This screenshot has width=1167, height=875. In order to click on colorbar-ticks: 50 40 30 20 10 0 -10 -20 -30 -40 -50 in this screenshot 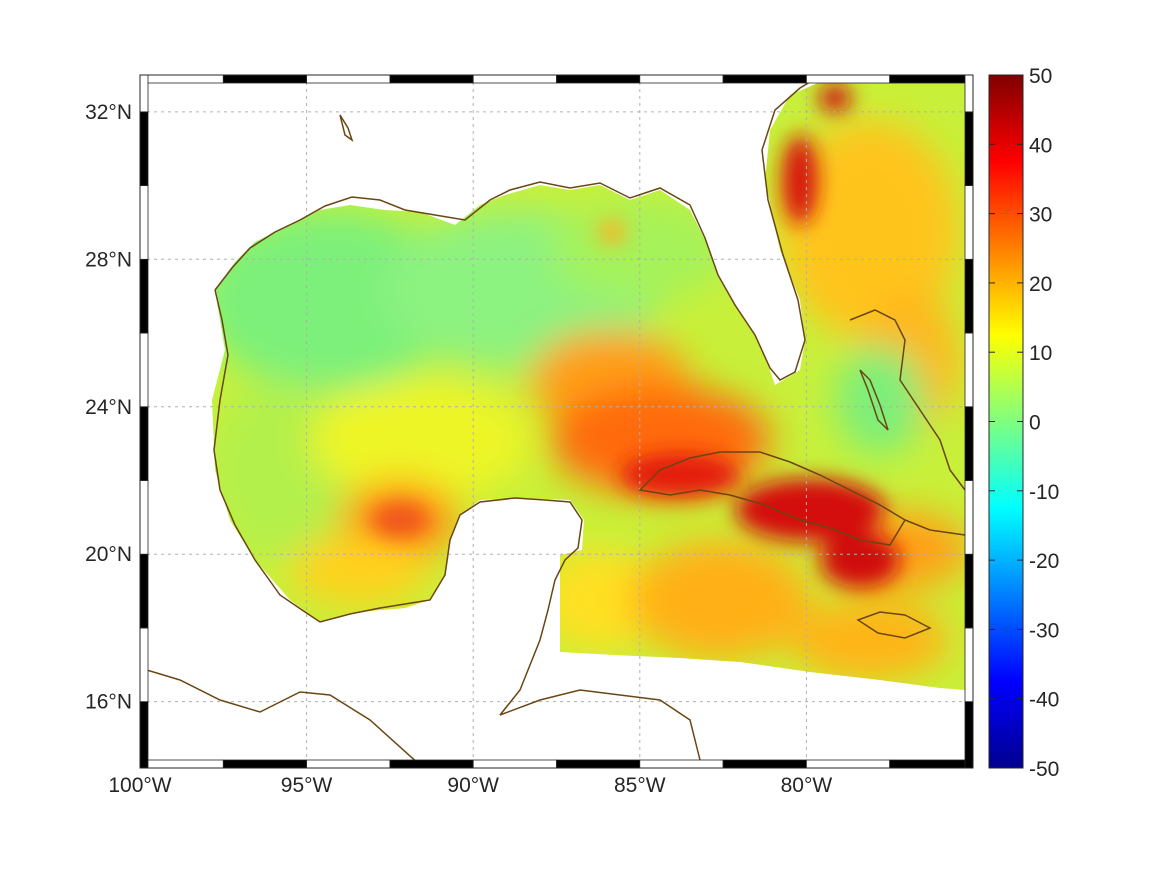, I will do `click(1024, 423)`.